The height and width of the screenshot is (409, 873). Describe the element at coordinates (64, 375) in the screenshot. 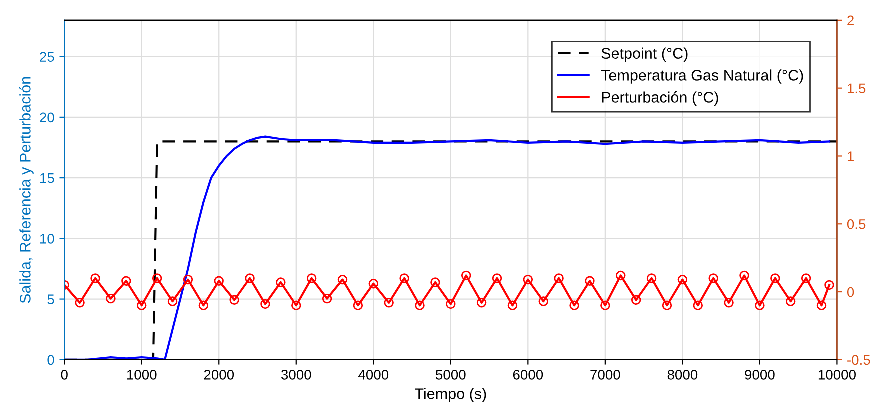

I see `x-tick-label: 0` at that location.